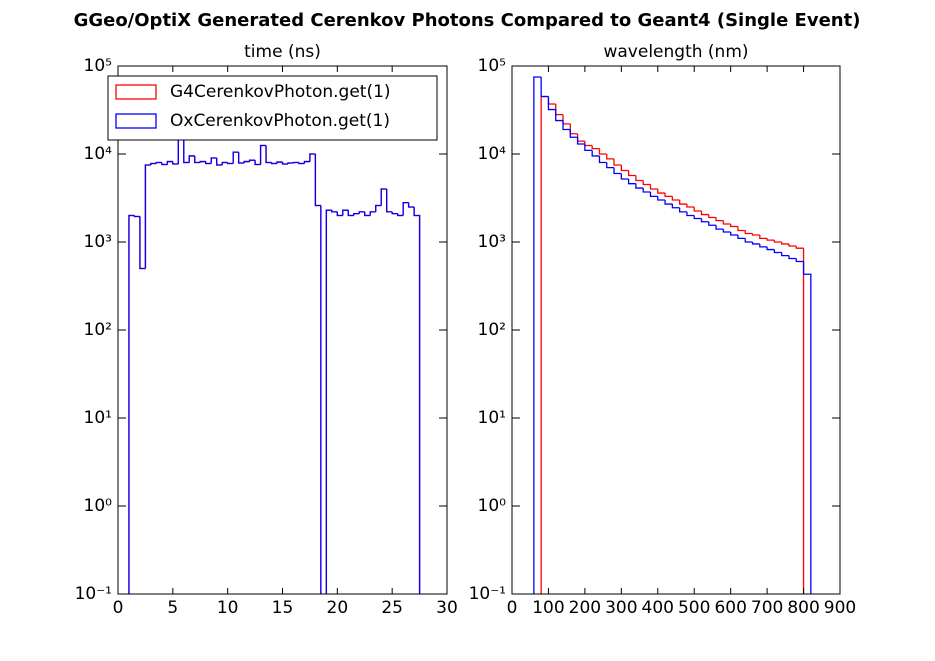 The image size is (935, 661). Describe the element at coordinates (98, 506) in the screenshot. I see `y-tick-label: 10⁰` at that location.